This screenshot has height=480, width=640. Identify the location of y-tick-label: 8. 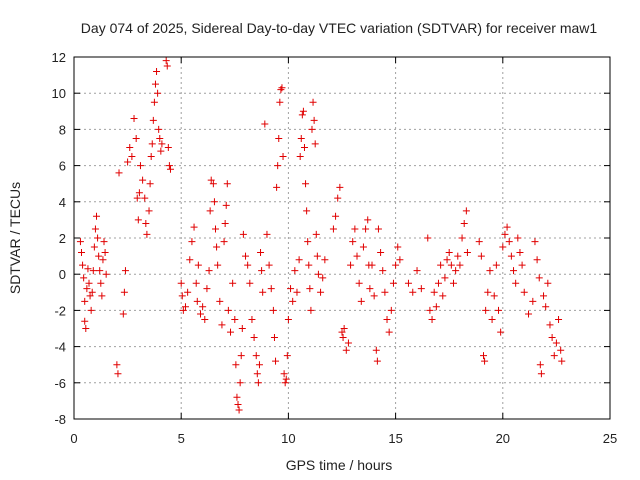
(62, 129).